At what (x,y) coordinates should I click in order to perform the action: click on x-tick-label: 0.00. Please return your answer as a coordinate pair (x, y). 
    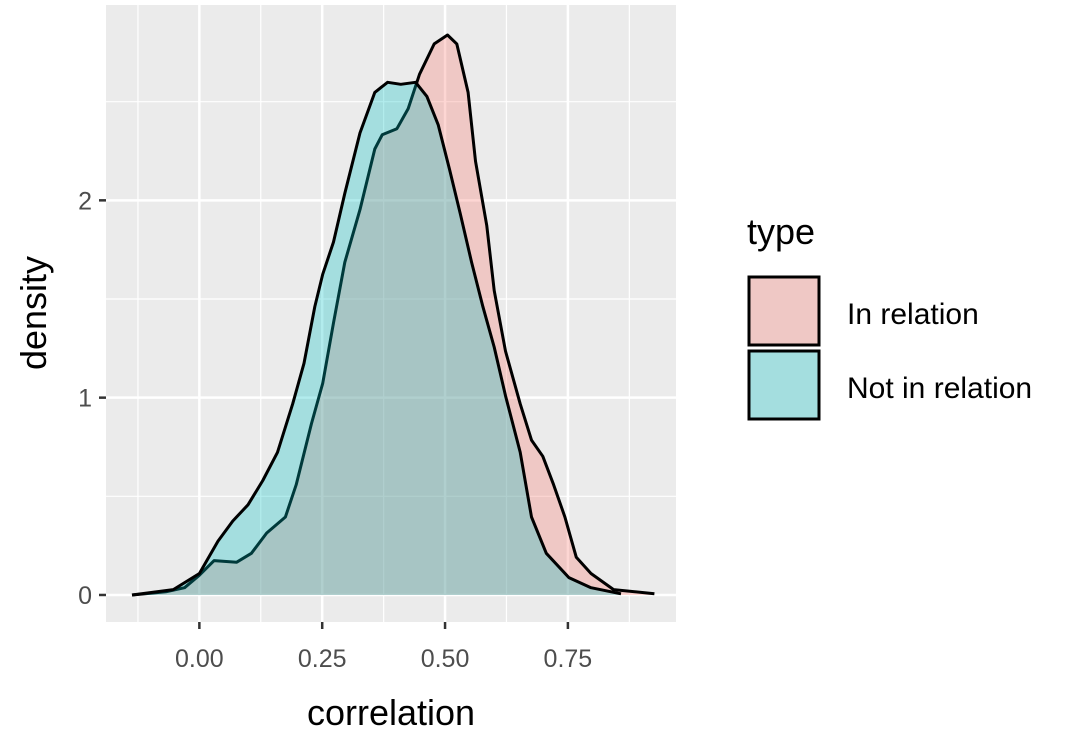
    Looking at the image, I should click on (199, 659).